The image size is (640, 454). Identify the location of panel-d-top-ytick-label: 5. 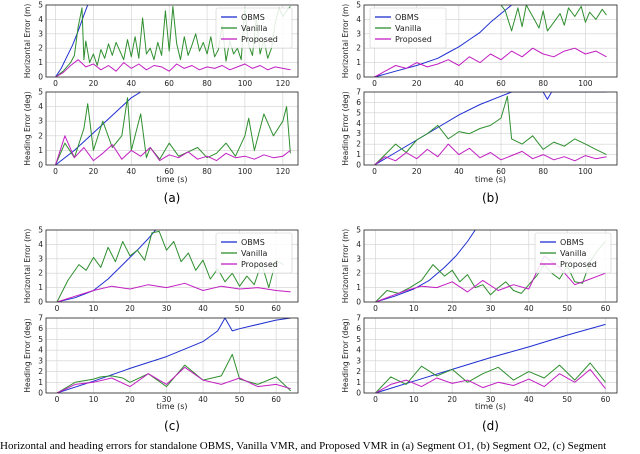
(358, 230).